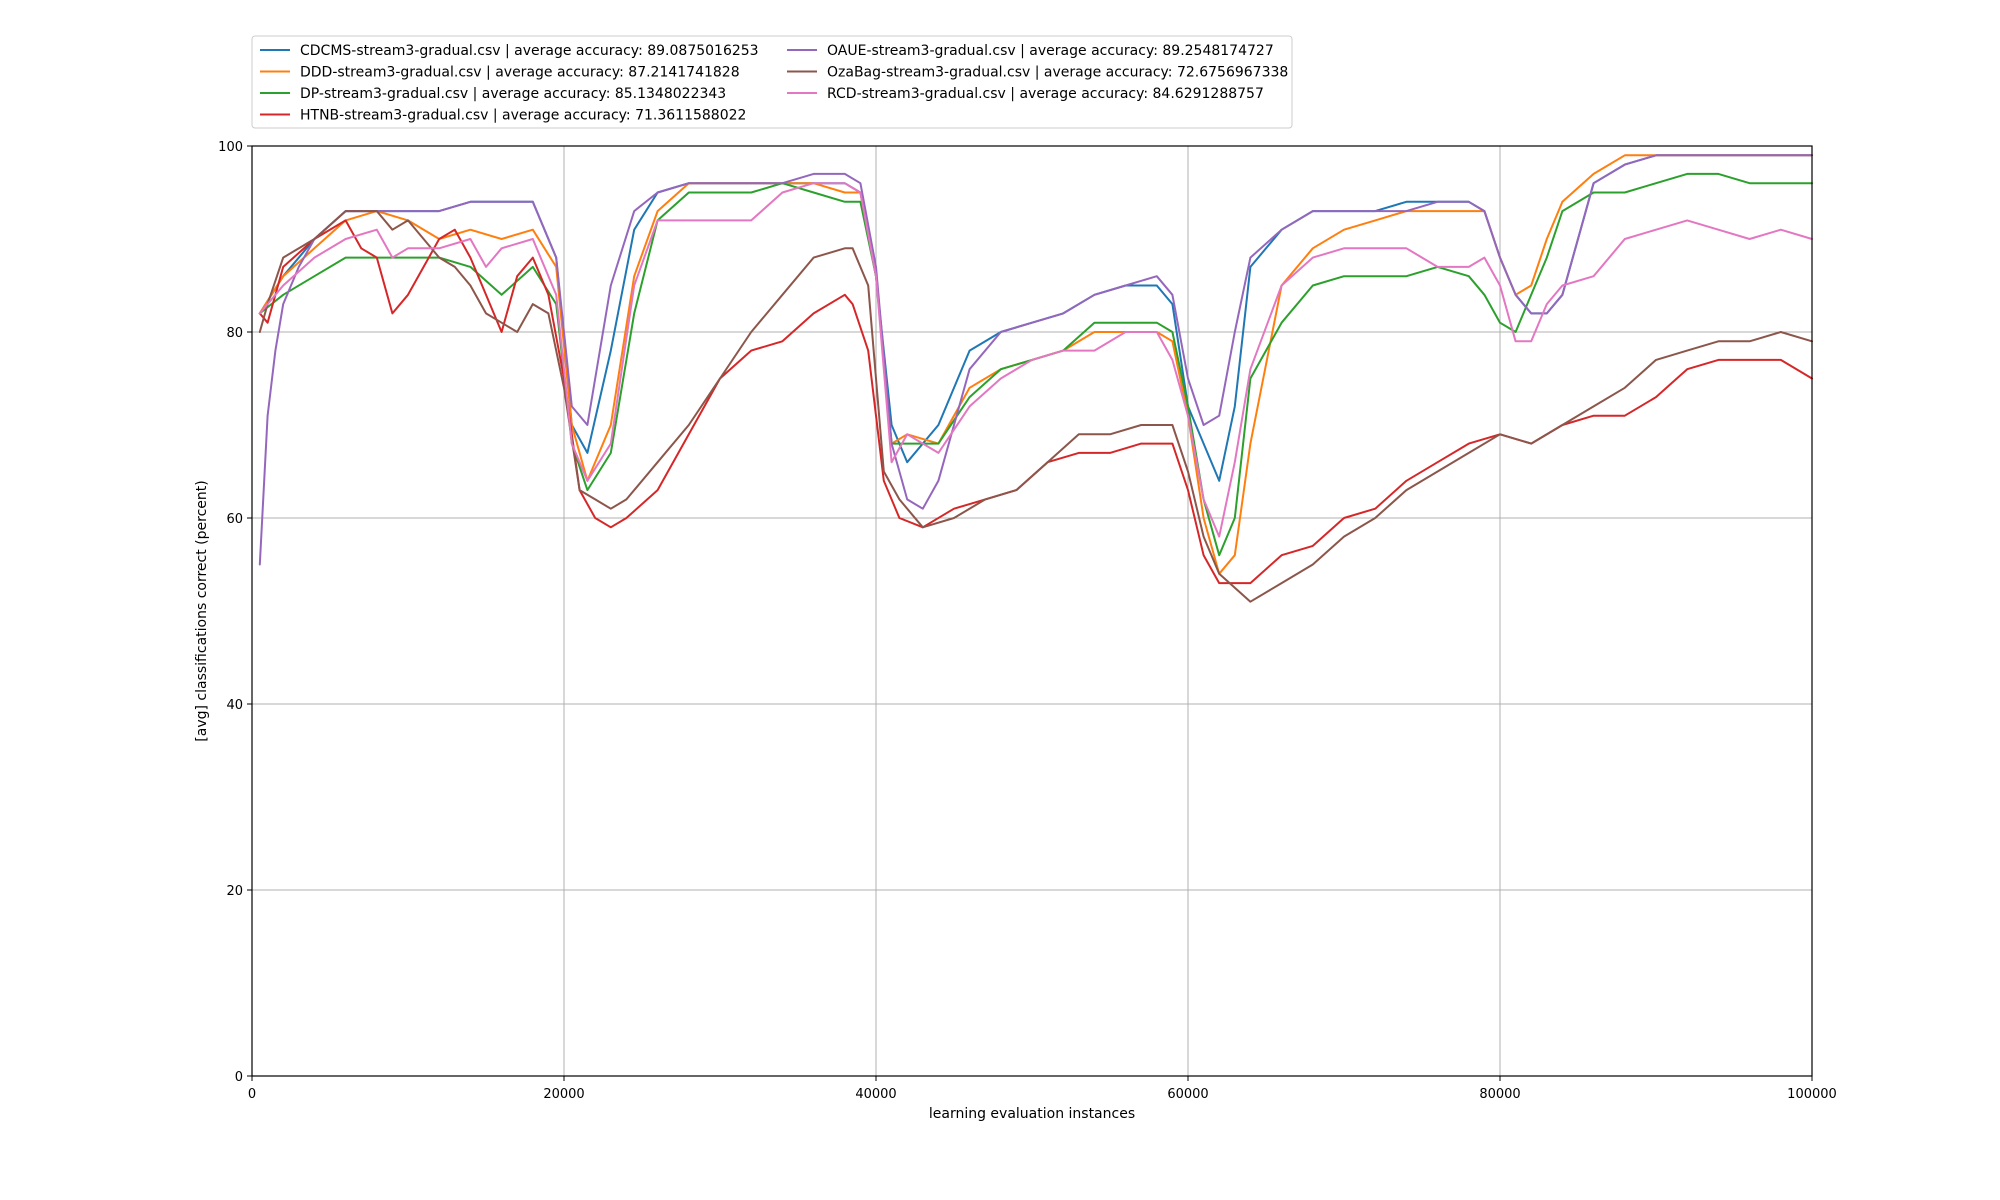 This screenshot has width=2000, height=1200. What do you see at coordinates (234, 333) in the screenshot?
I see `y-tick-label: 80` at bounding box center [234, 333].